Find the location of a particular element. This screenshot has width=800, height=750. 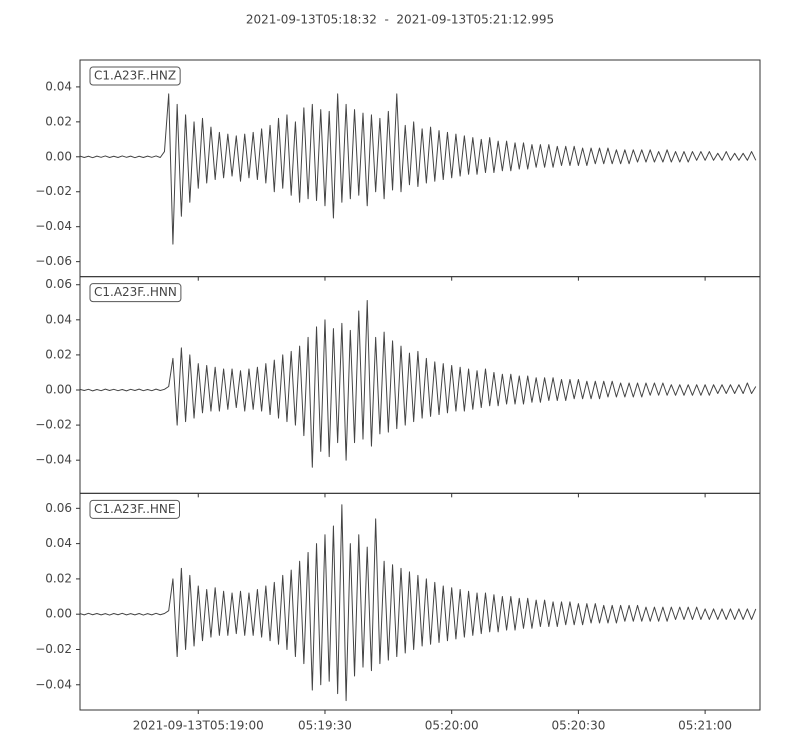

x-tick-label: 05:20:30 is located at coordinates (578, 726).